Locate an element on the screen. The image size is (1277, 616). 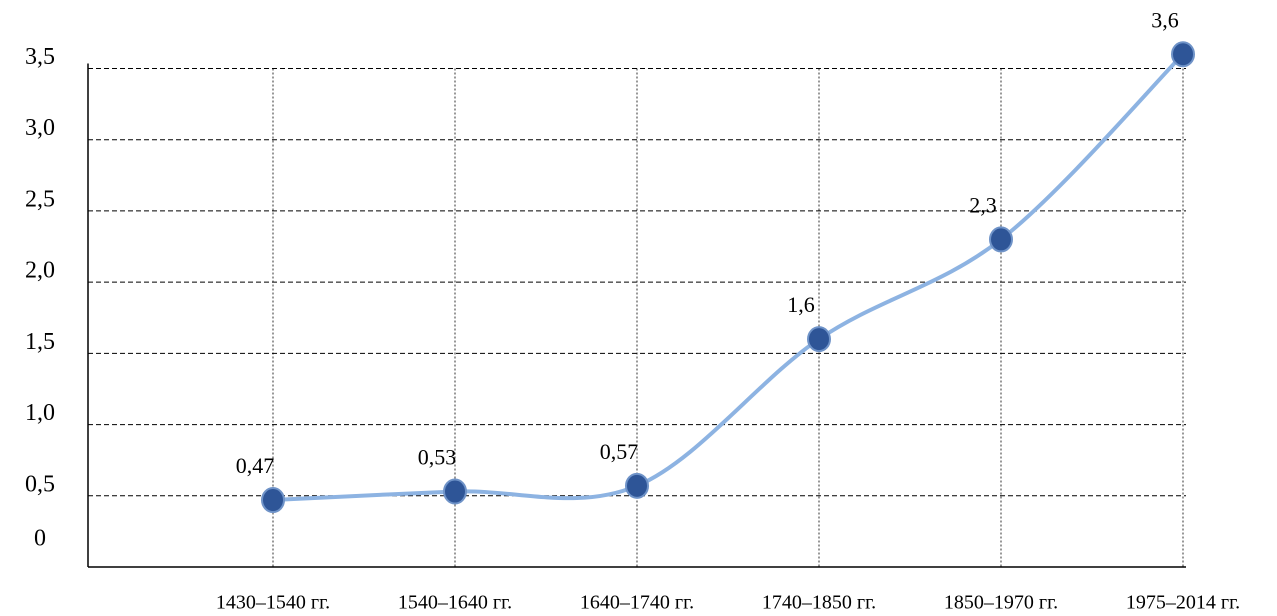
y-tick-label: 0 is located at coordinates (40, 539).